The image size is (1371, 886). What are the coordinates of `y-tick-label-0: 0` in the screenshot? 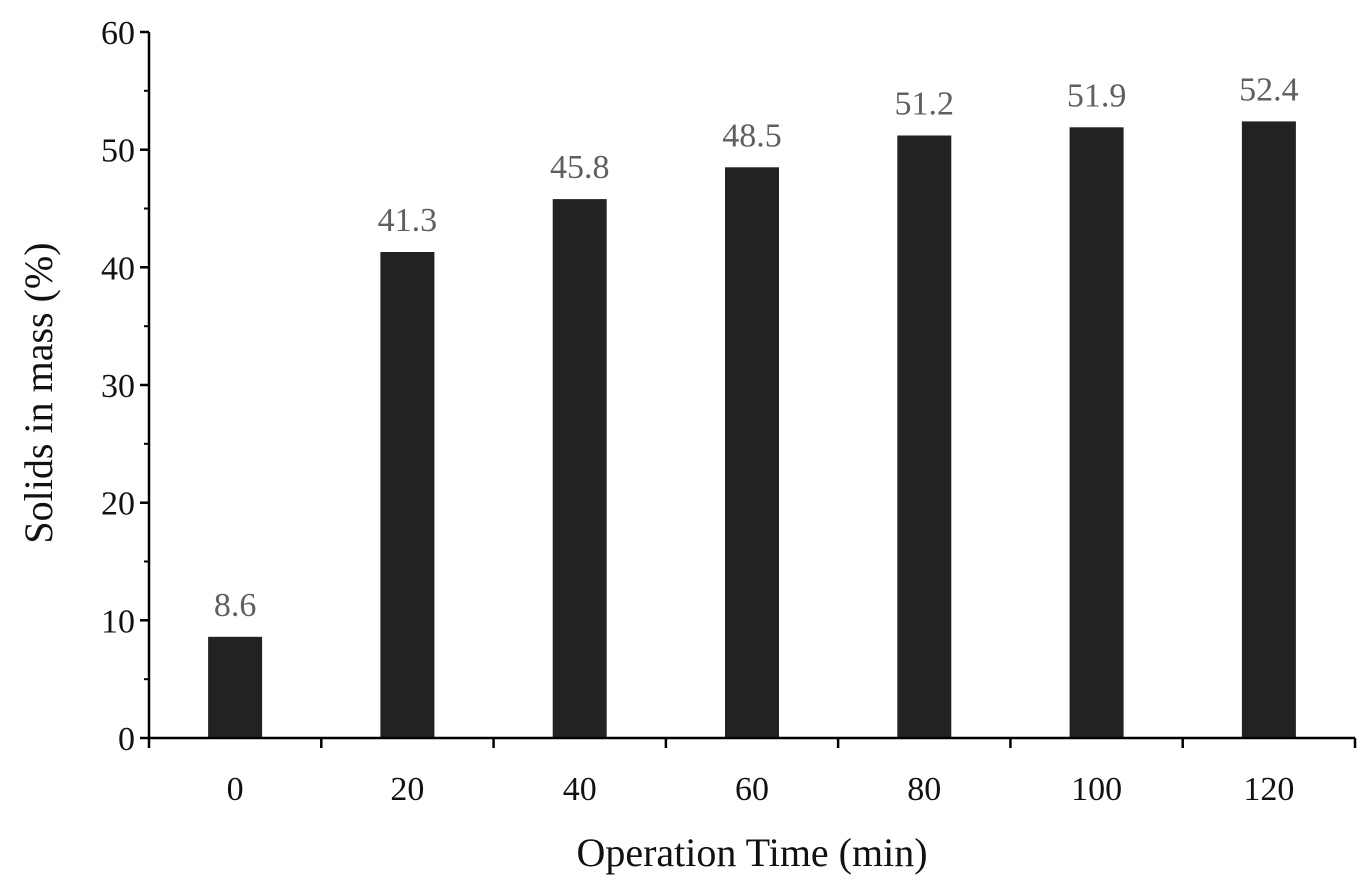 It's located at (126, 739).